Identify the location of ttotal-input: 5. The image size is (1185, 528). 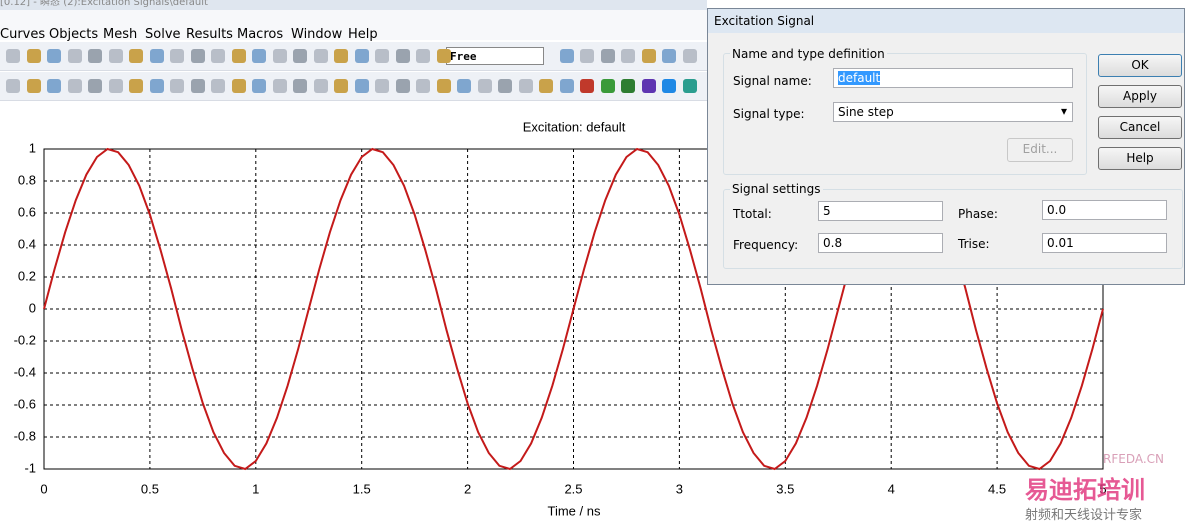
(880, 211).